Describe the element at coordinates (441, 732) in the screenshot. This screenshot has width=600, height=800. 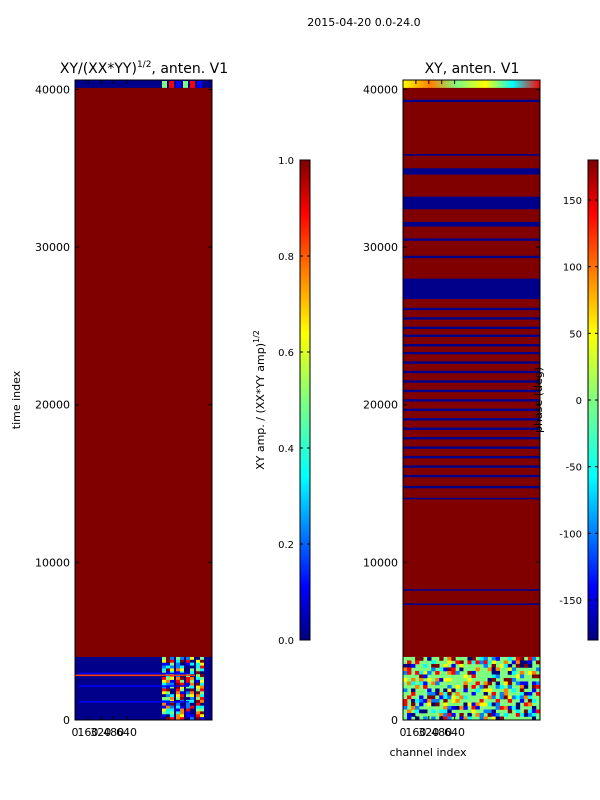
I see `x-tick-label: 480` at that location.